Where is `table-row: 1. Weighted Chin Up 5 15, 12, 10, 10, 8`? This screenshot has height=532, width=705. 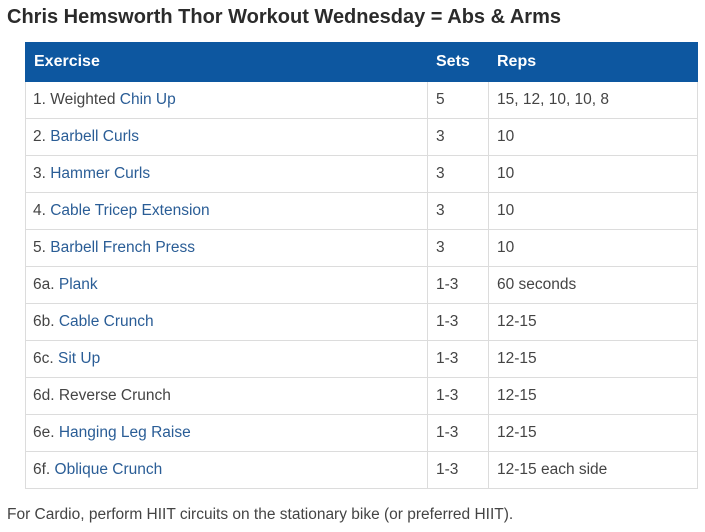 table-row: 1. Weighted Chin Up 5 15, 12, 10, 10, 8 is located at coordinates (361, 100).